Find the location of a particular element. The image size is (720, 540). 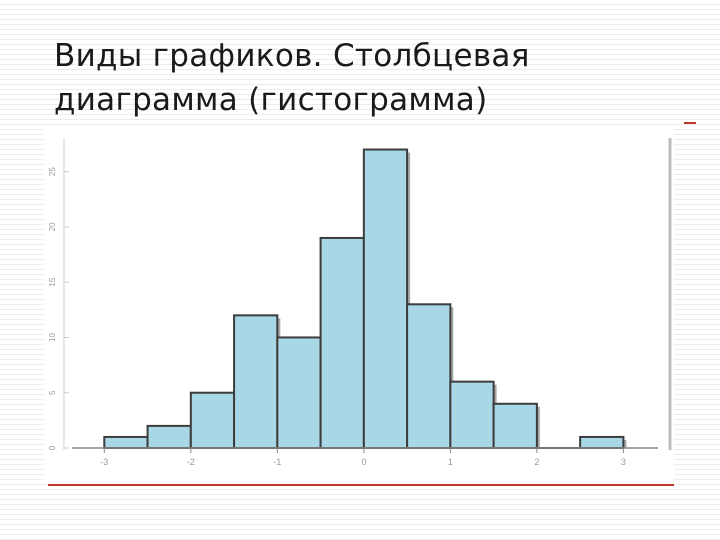

slide-title-line-2: диаграмма (гистограмма) is located at coordinates (271, 100).